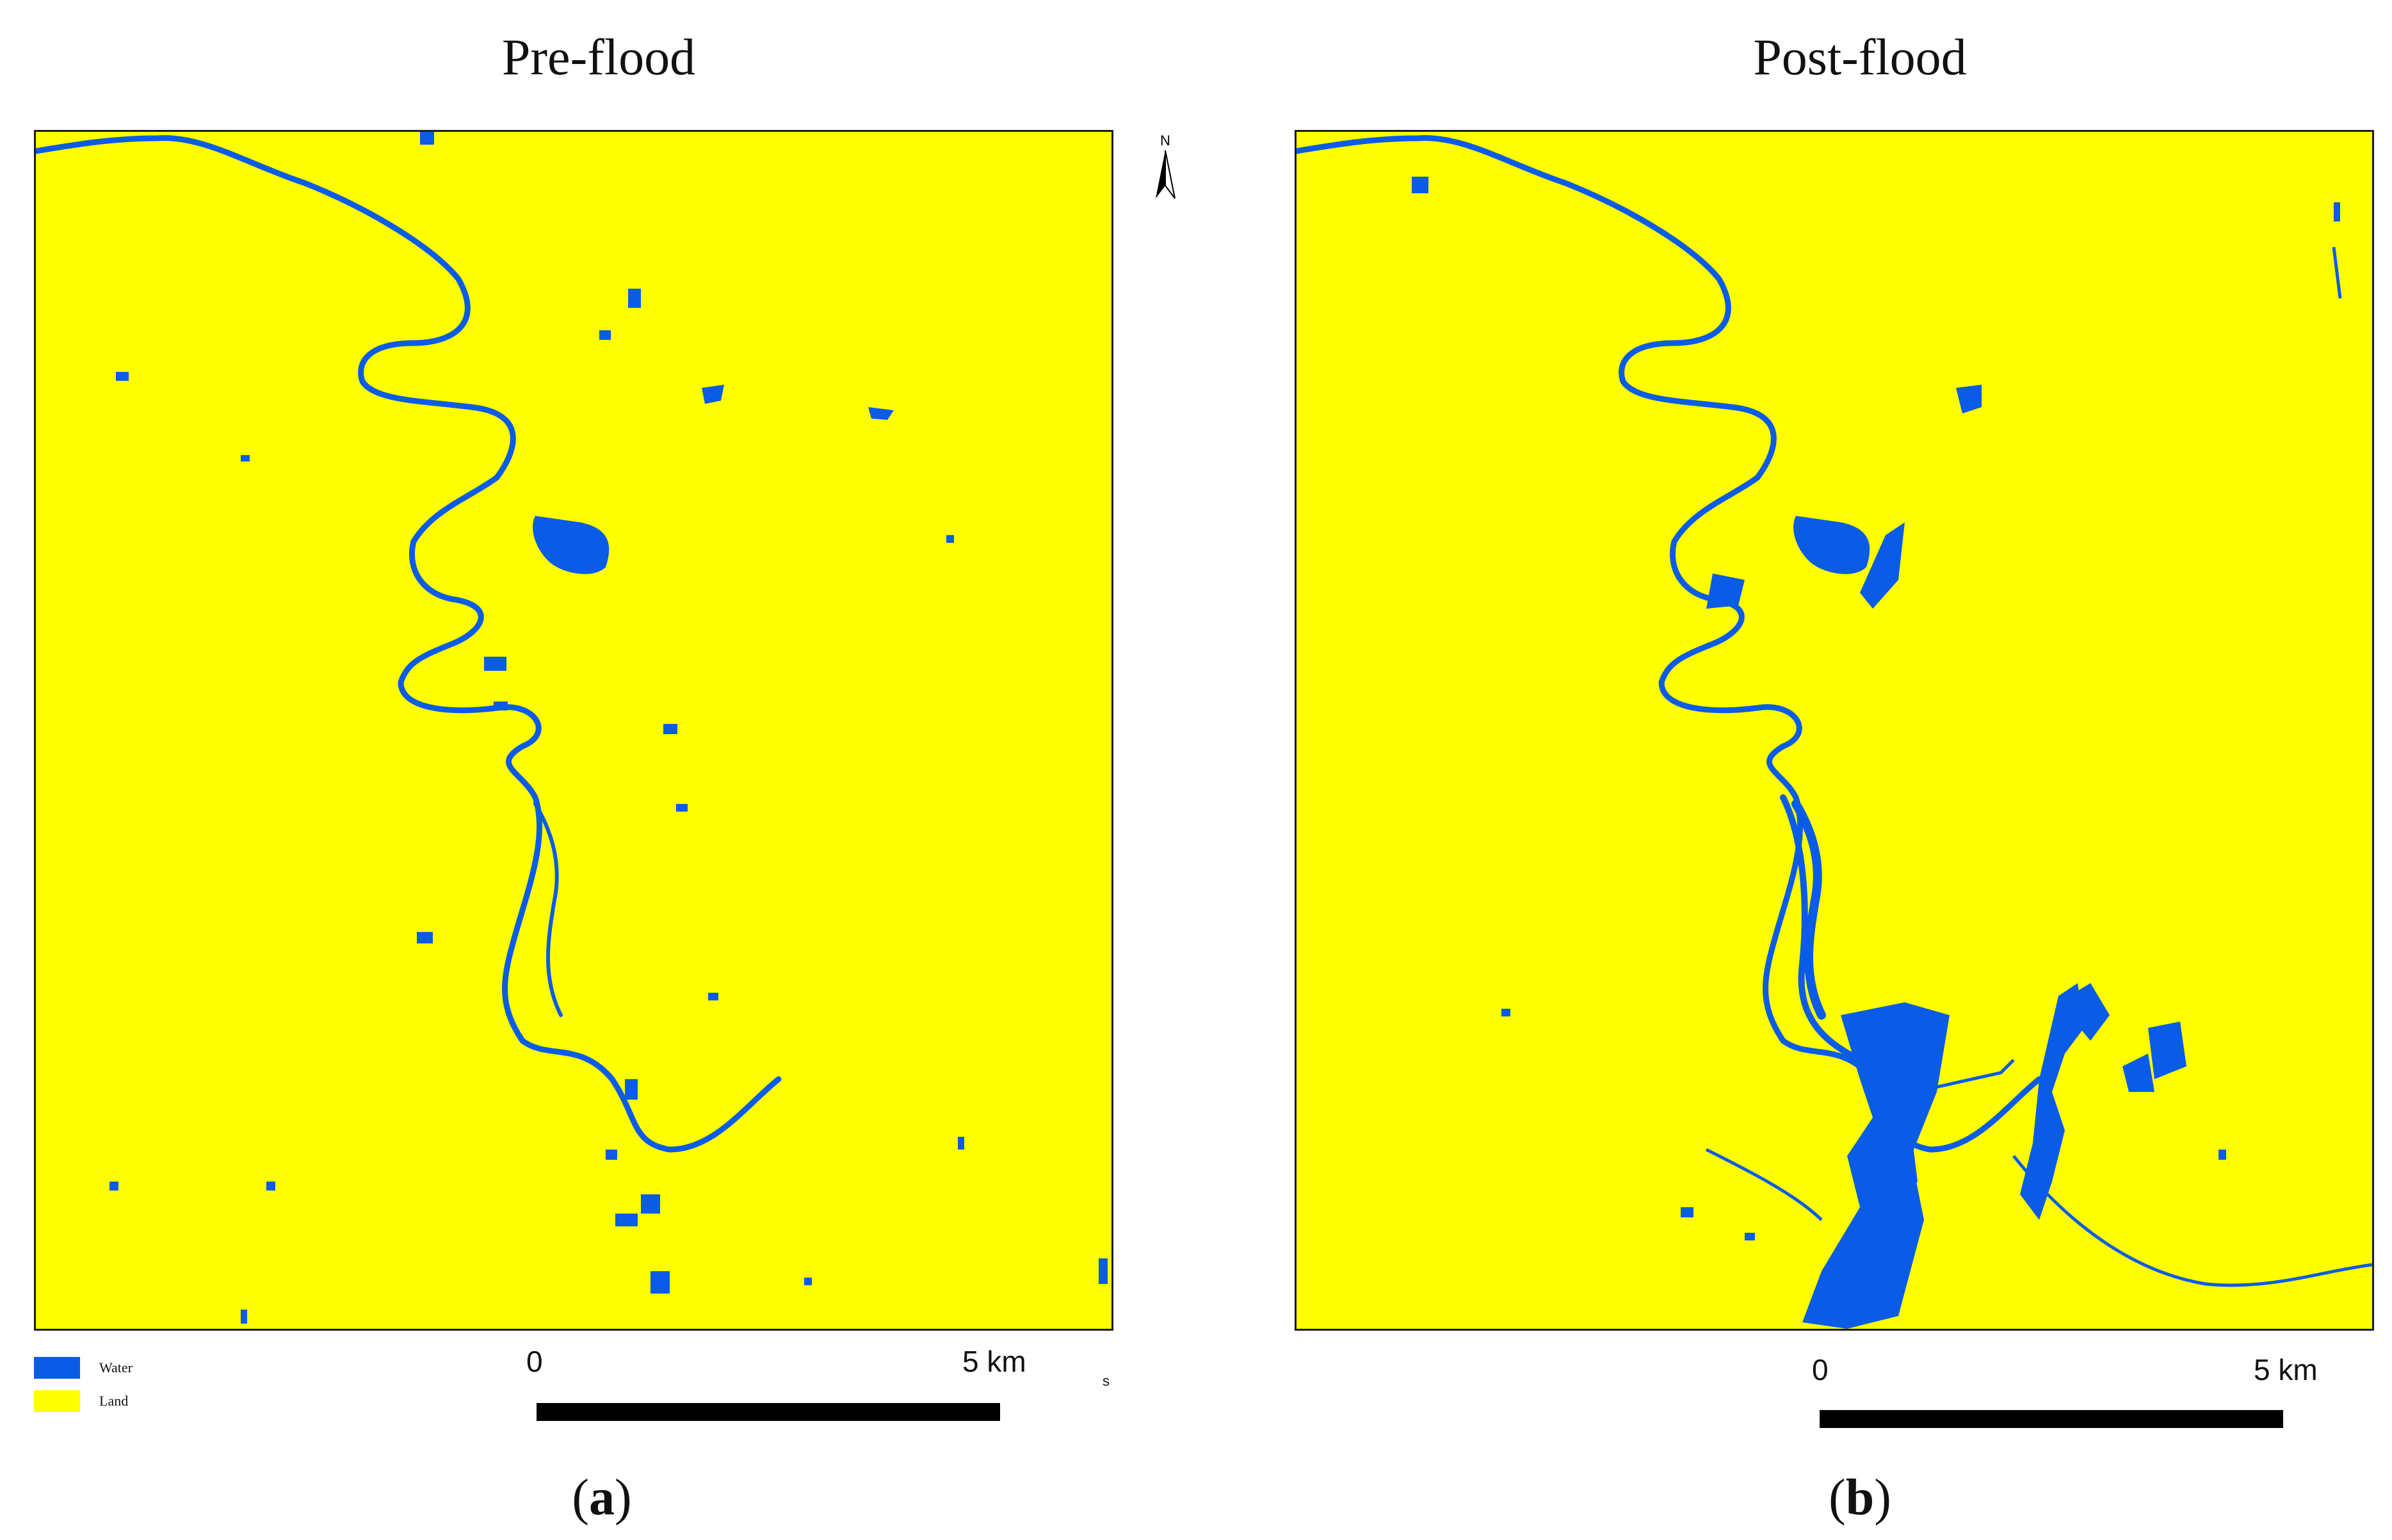 The image size is (2392, 1540). What do you see at coordinates (1165, 166) in the screenshot?
I see `north-arrow-icon: N` at bounding box center [1165, 166].